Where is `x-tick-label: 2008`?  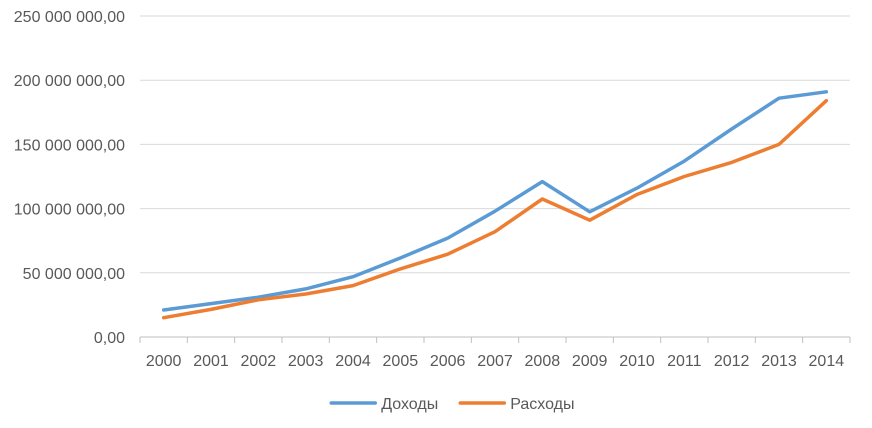
x-tick-label: 2008 is located at coordinates (543, 361).